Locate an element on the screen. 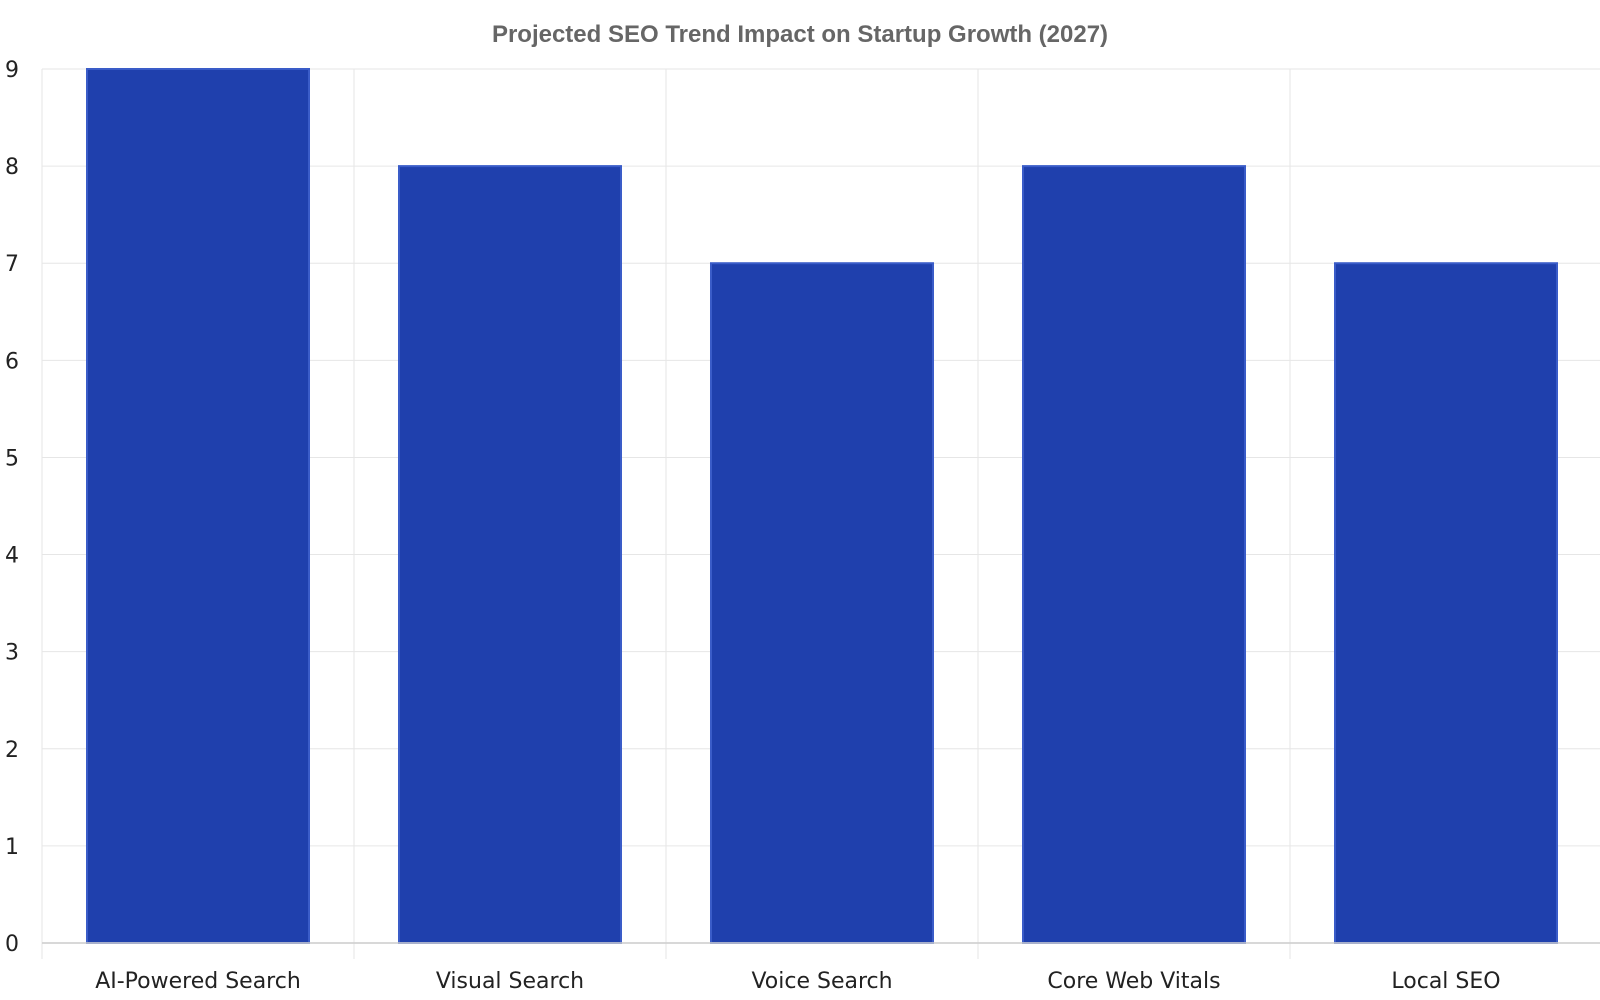  y-tick-label: 4 is located at coordinates (12, 556).